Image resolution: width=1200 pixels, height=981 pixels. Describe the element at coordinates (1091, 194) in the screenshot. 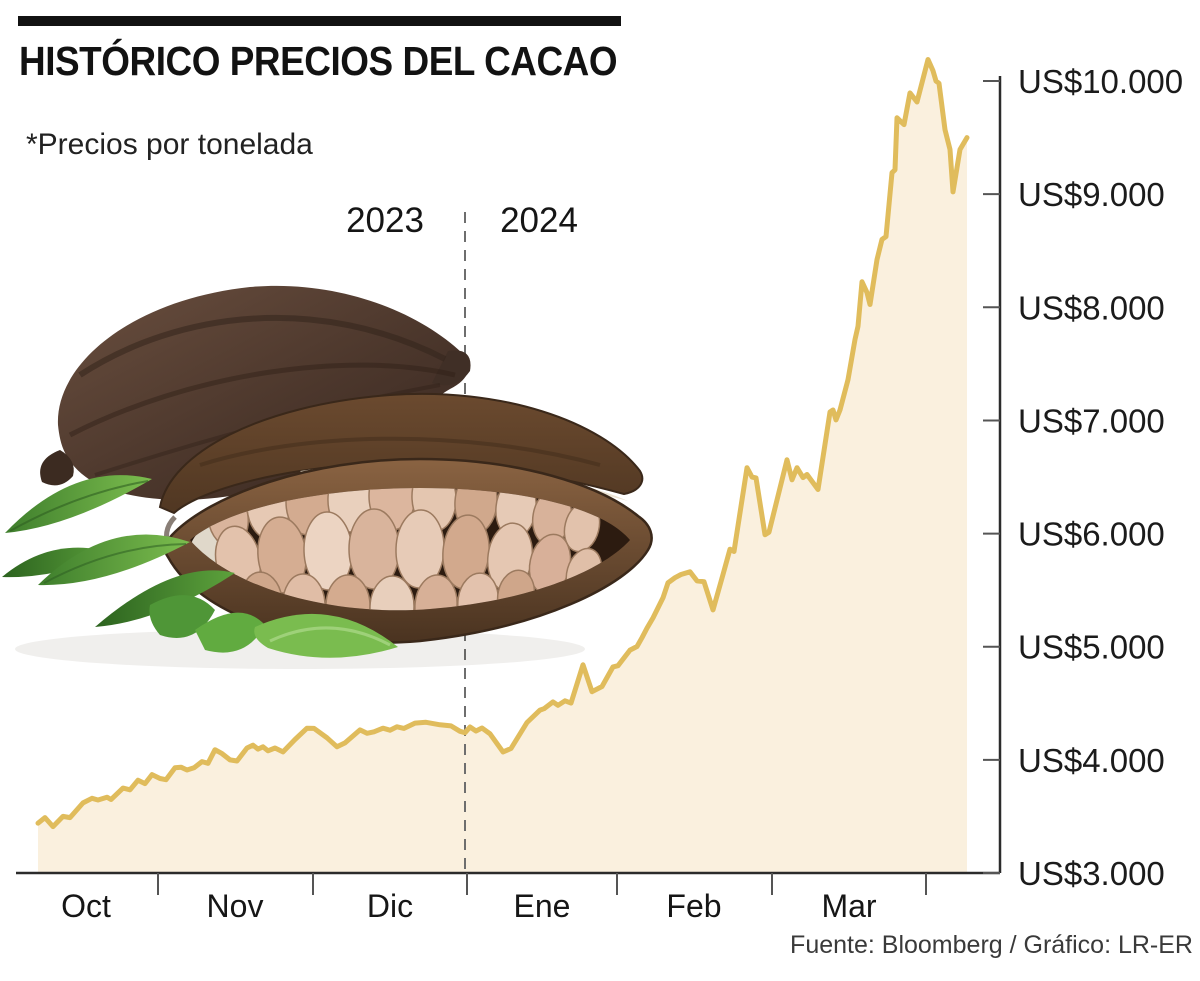

I see `y-tick-label: US$9.000` at that location.